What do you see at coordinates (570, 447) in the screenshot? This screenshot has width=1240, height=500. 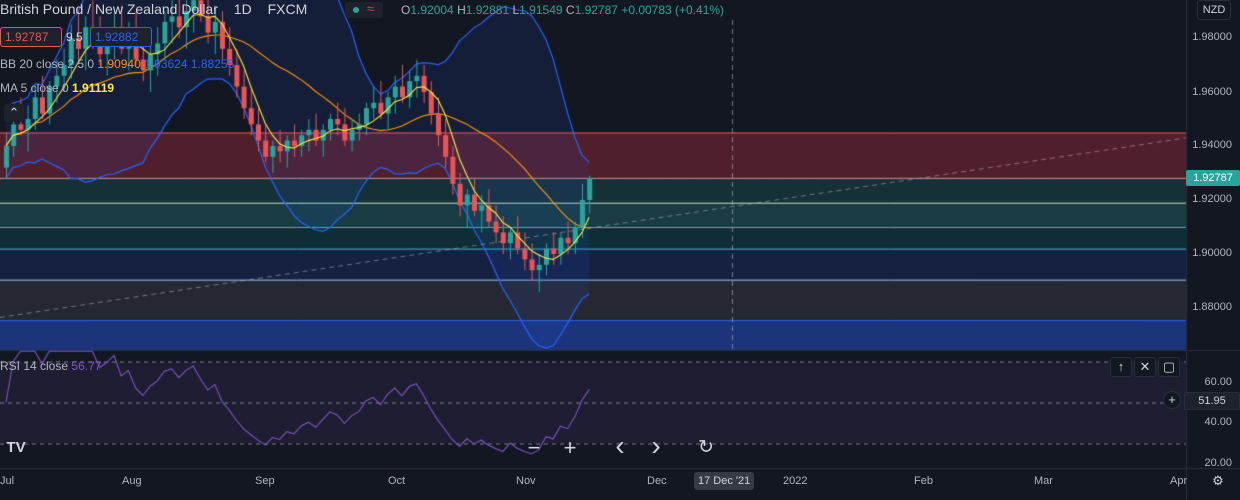 I see `zoom-in-button: +` at bounding box center [570, 447].